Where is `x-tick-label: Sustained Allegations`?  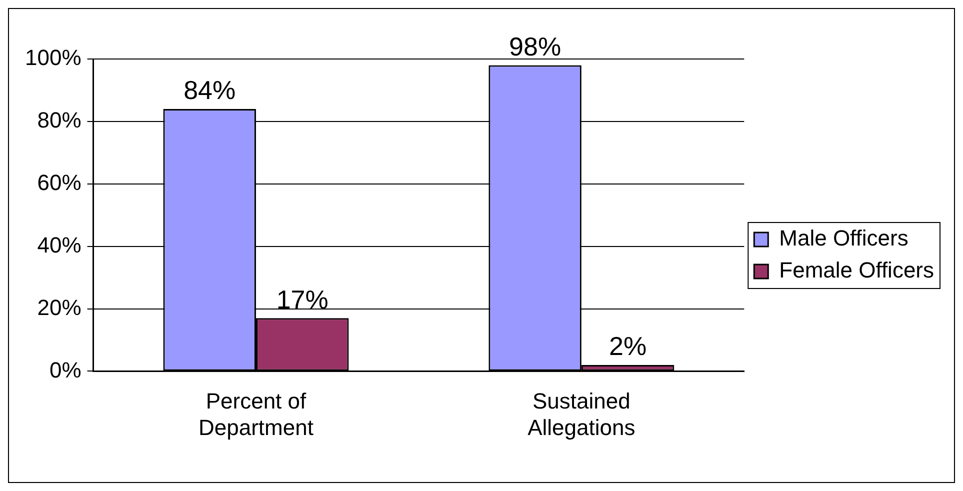 x-tick-label: Sustained Allegations is located at coordinates (582, 414).